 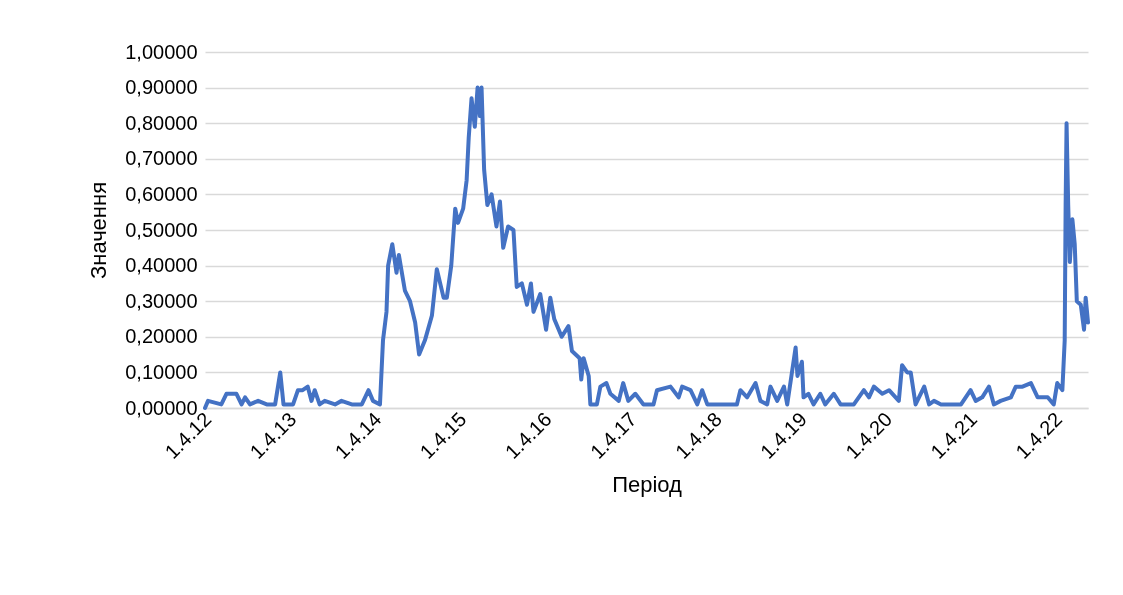 I want to click on y-tick-label: 0,20000, so click(x=161, y=336).